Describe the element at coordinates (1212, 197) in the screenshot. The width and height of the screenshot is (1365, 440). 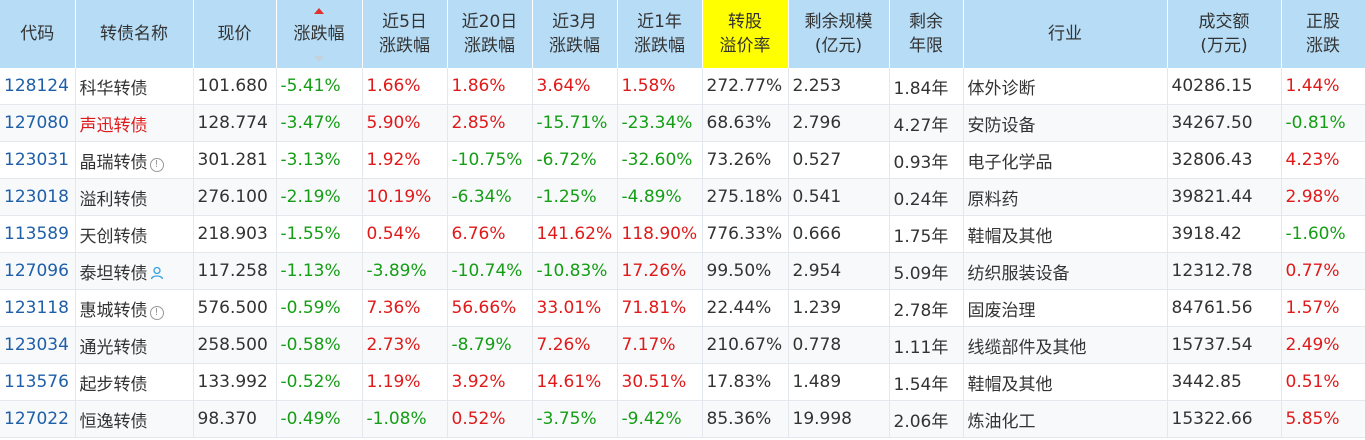
I see `cell-turnover-text: 39821.44` at that location.